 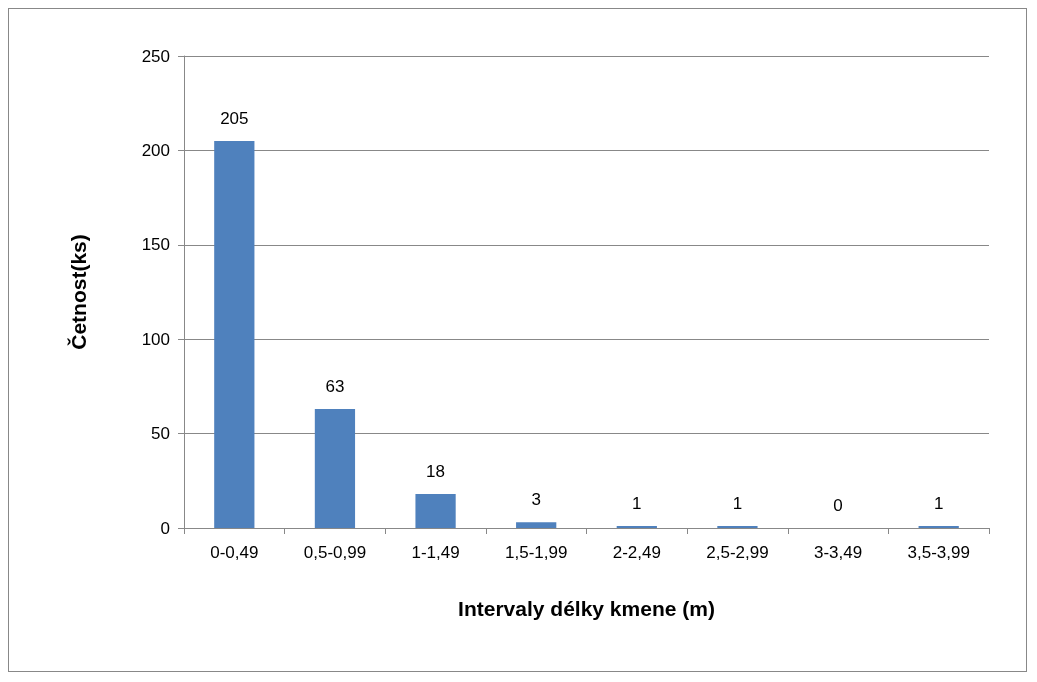 What do you see at coordinates (636, 552) in the screenshot?
I see `x-tick-label: 2-2,49` at bounding box center [636, 552].